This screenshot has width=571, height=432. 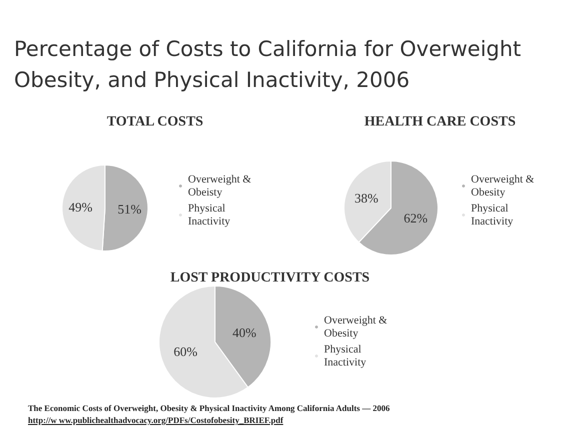 I want to click on chart-subtitle: TOTAL COSTS, so click(x=155, y=122).